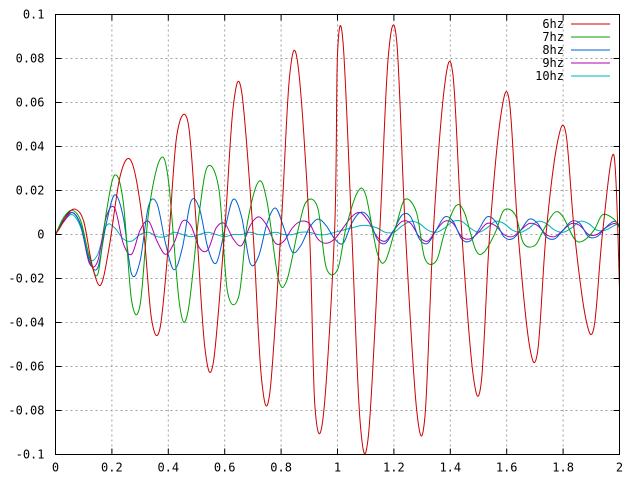 This screenshot has height=480, width=640. I want to click on x-tick-label: 1.8, so click(563, 468).